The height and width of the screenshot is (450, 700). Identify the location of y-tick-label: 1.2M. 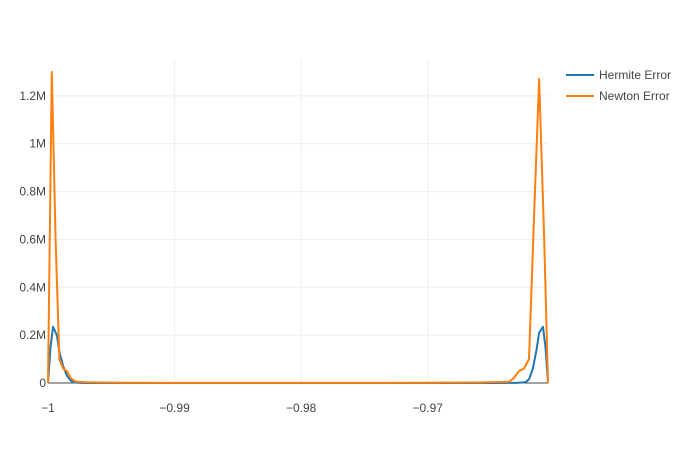
(32, 96).